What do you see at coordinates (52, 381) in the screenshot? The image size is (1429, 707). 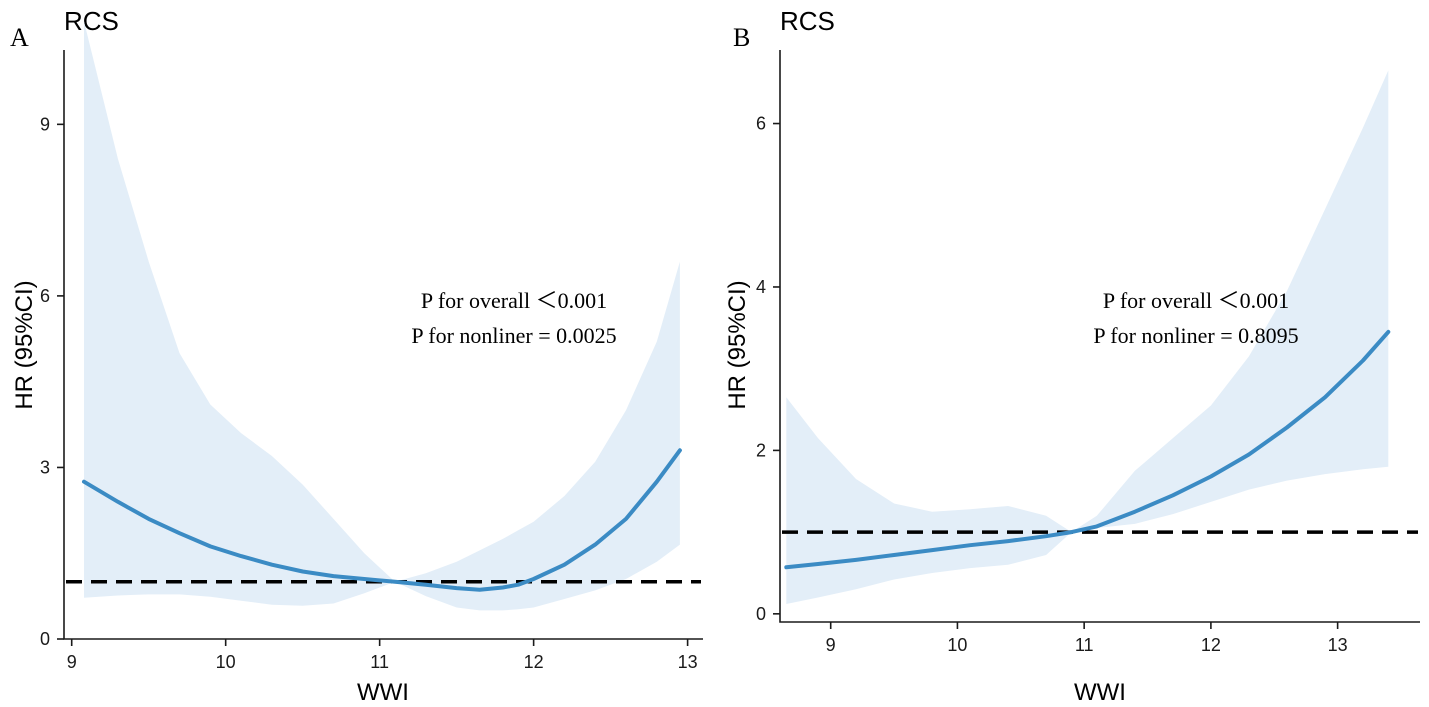 I see `panel-a-y-ticks: 0 3 6 9` at bounding box center [52, 381].